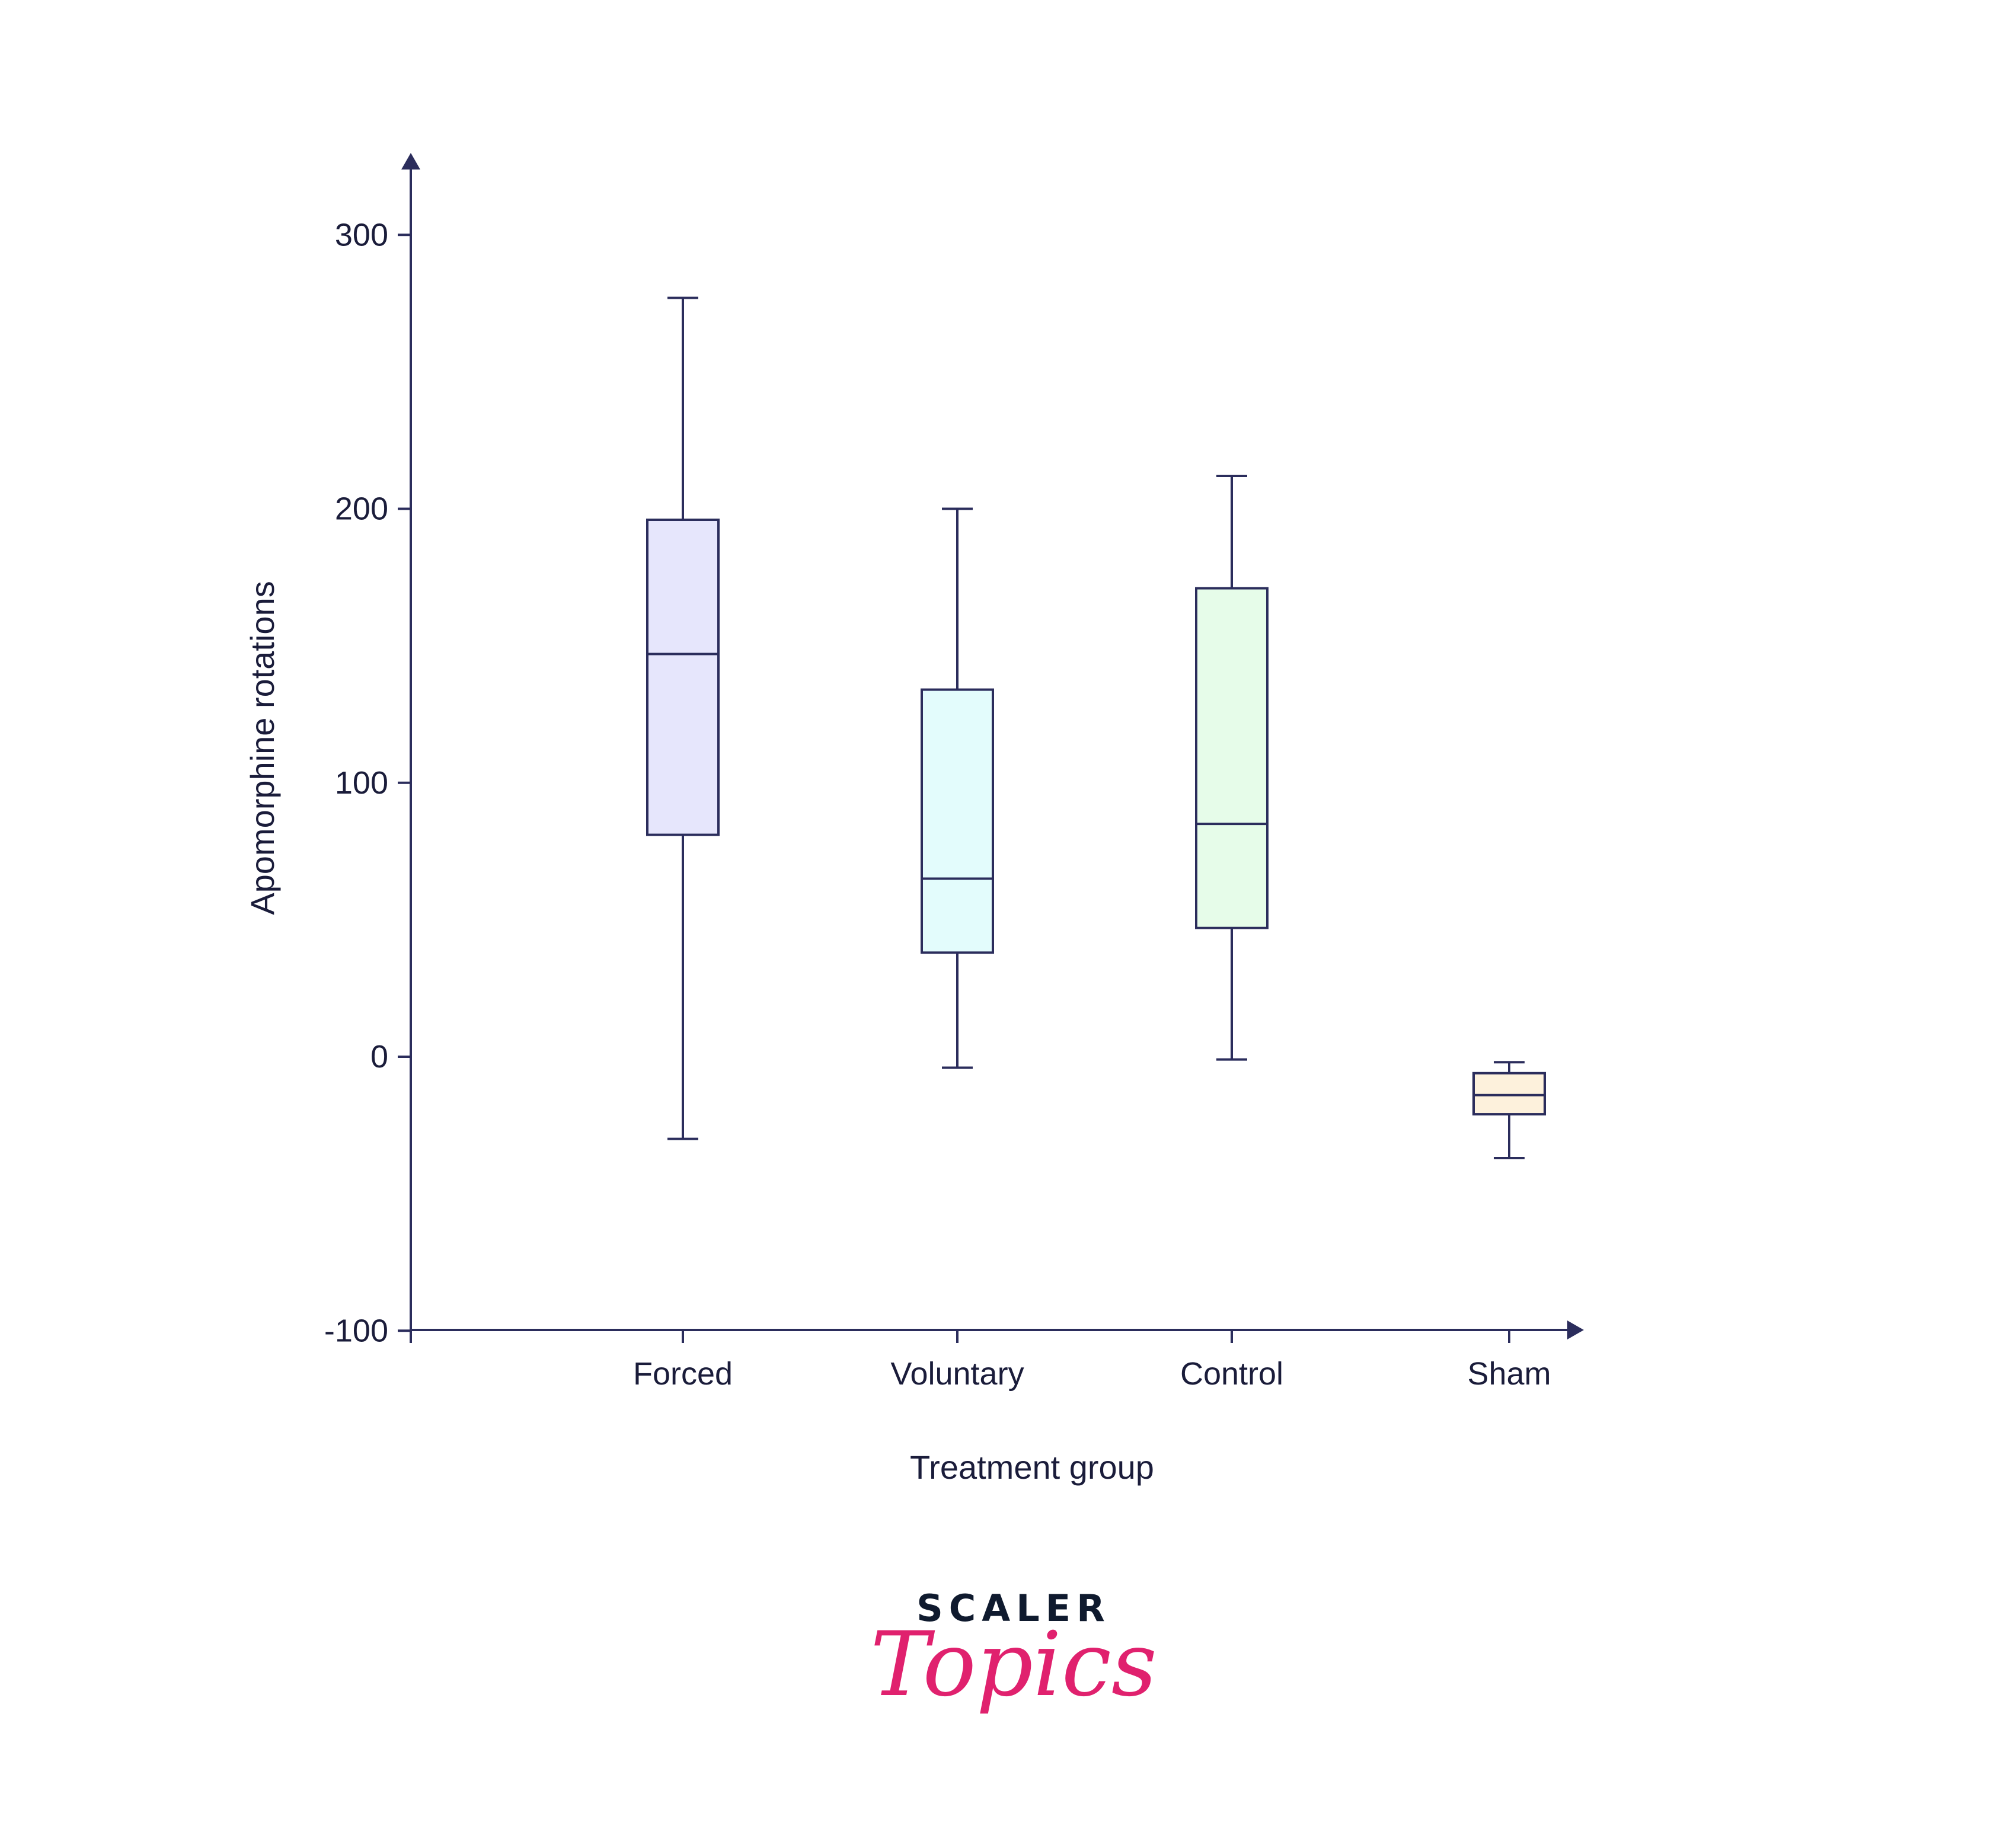 This screenshot has height=1829, width=2016. I want to click on box-control, so click(1232, 768).